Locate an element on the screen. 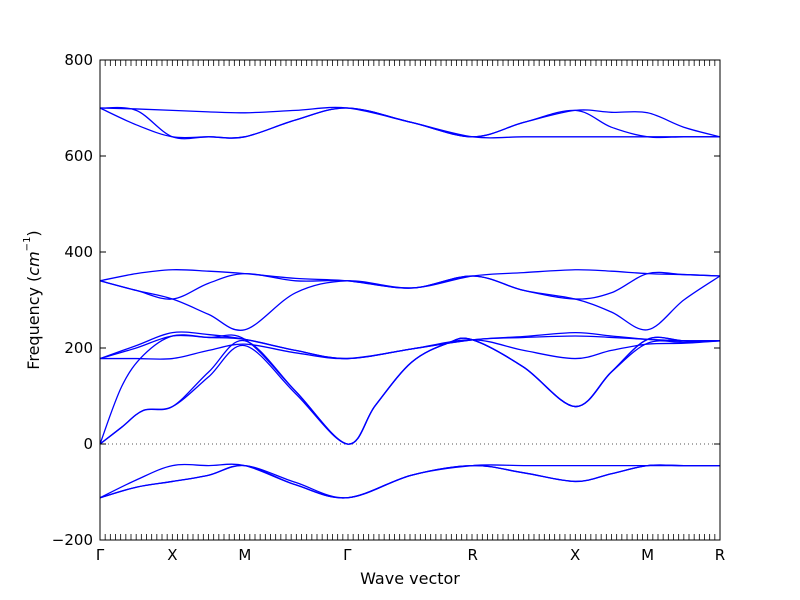  y-tick-label: 600 is located at coordinates (78, 156).